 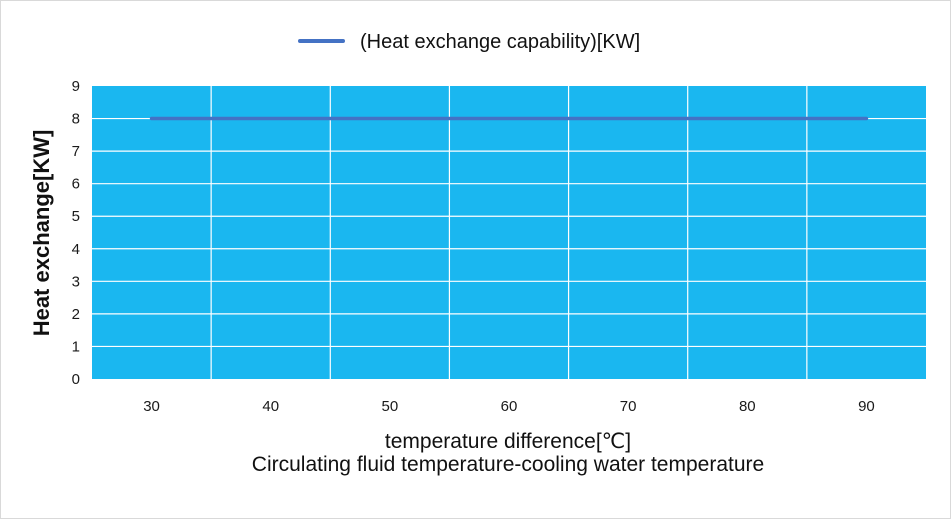 What do you see at coordinates (76, 184) in the screenshot?
I see `y-tick-label: 6` at bounding box center [76, 184].